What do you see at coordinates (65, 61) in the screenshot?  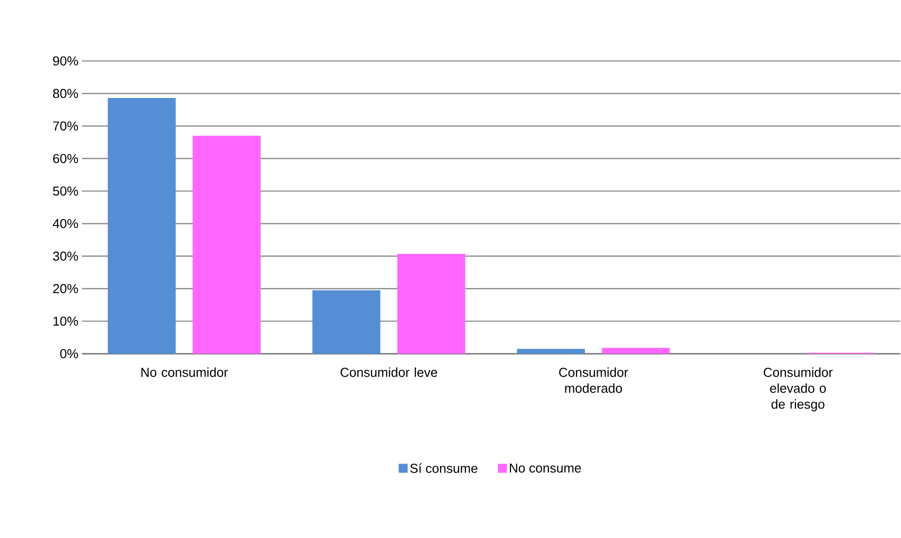 I see `y-tick-label: 90%` at bounding box center [65, 61].